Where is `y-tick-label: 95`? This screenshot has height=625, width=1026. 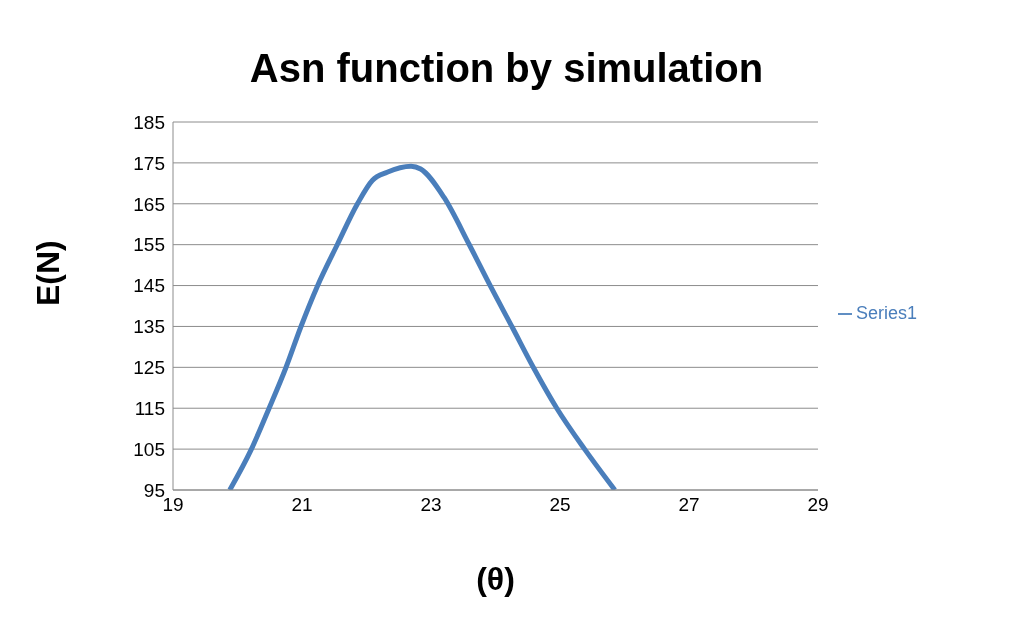
y-tick-label: 95 is located at coordinates (154, 490).